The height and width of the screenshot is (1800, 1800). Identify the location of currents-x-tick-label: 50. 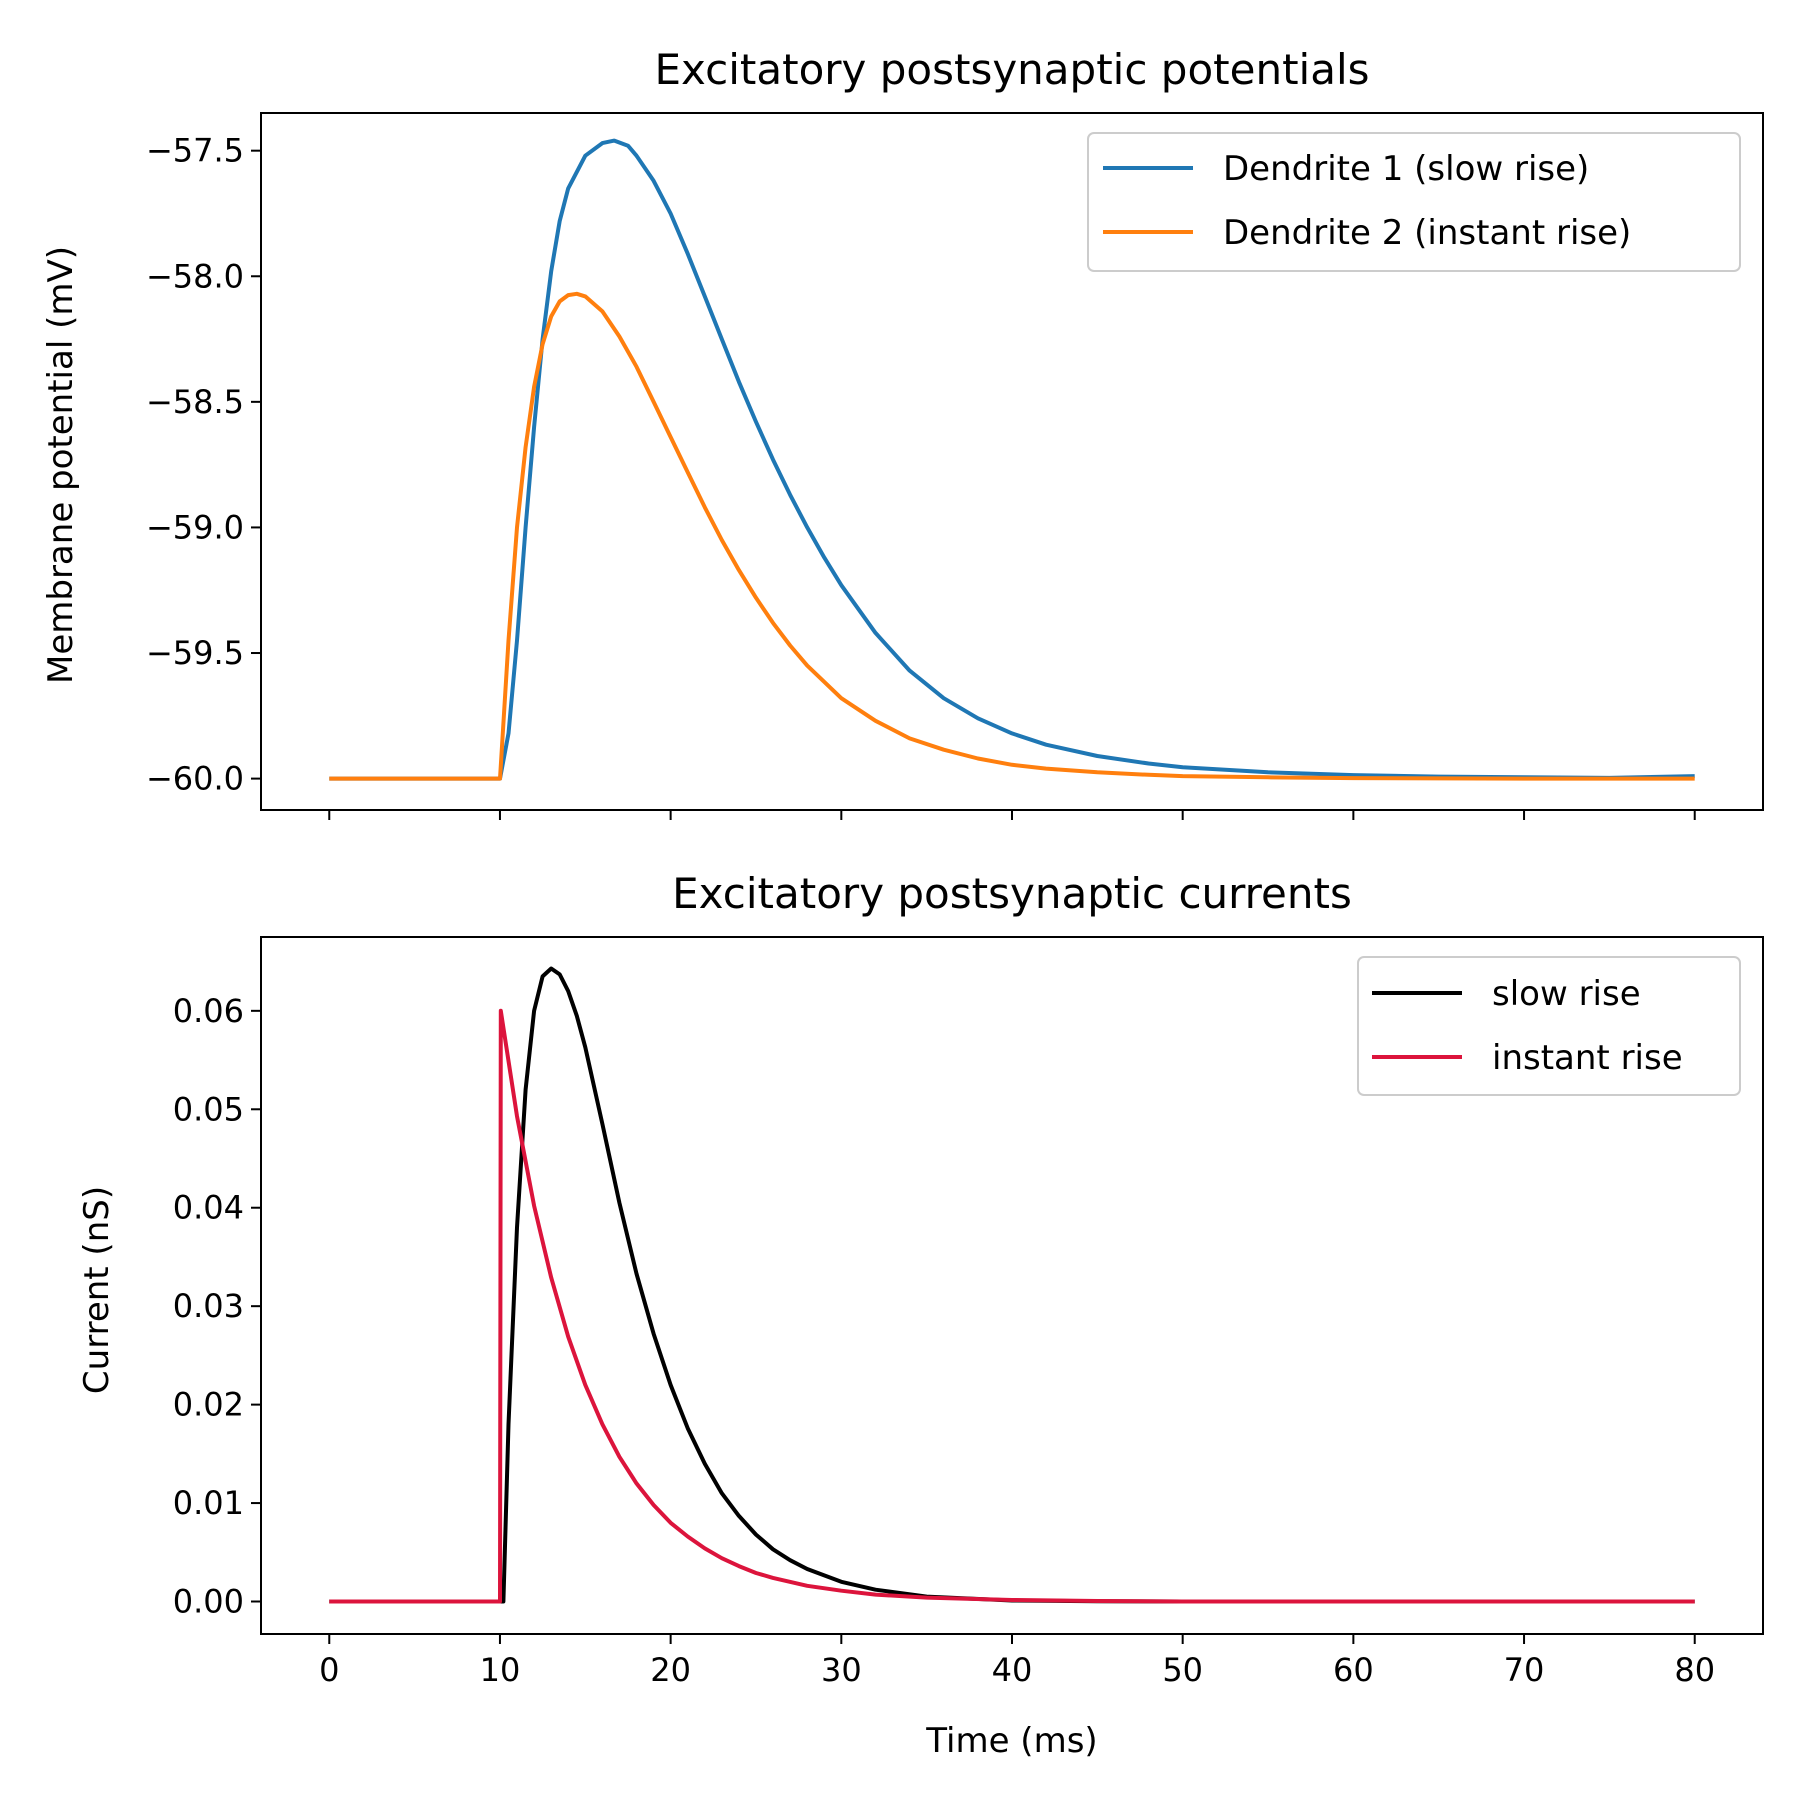
(1182, 1670).